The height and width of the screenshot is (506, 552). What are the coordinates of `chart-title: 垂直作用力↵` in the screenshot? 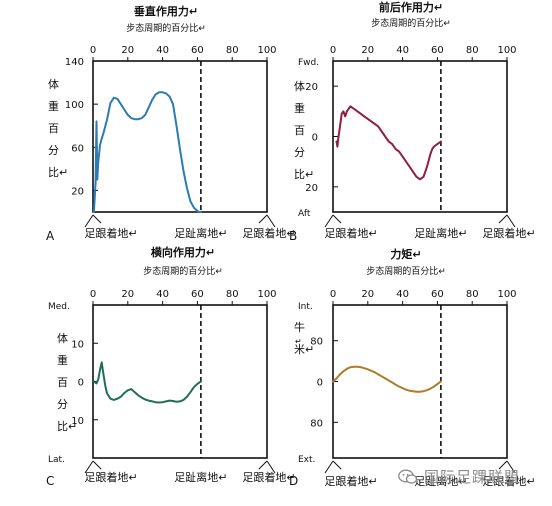 It's located at (166, 11).